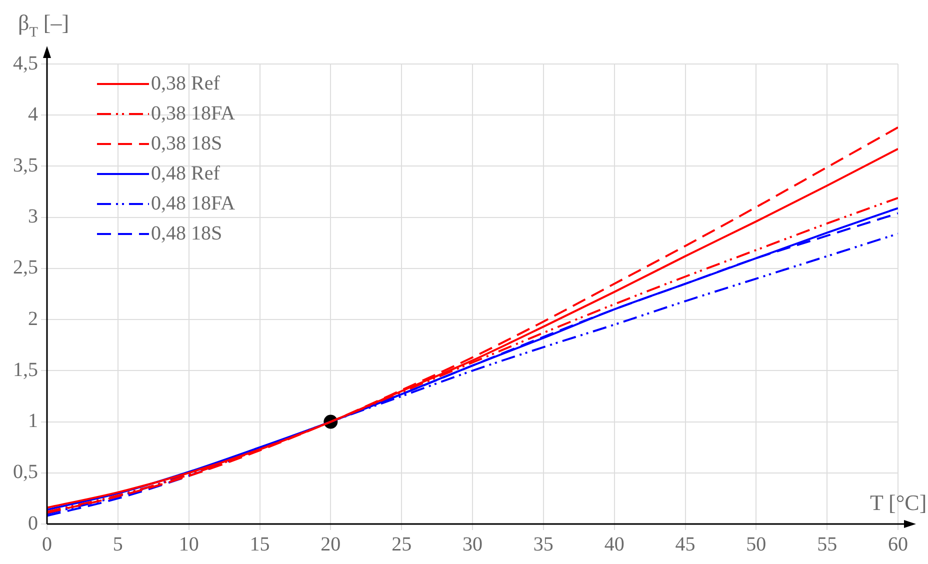 The height and width of the screenshot is (564, 928). Describe the element at coordinates (898, 502) in the screenshot. I see `x-axis-title: T [°C]` at that location.